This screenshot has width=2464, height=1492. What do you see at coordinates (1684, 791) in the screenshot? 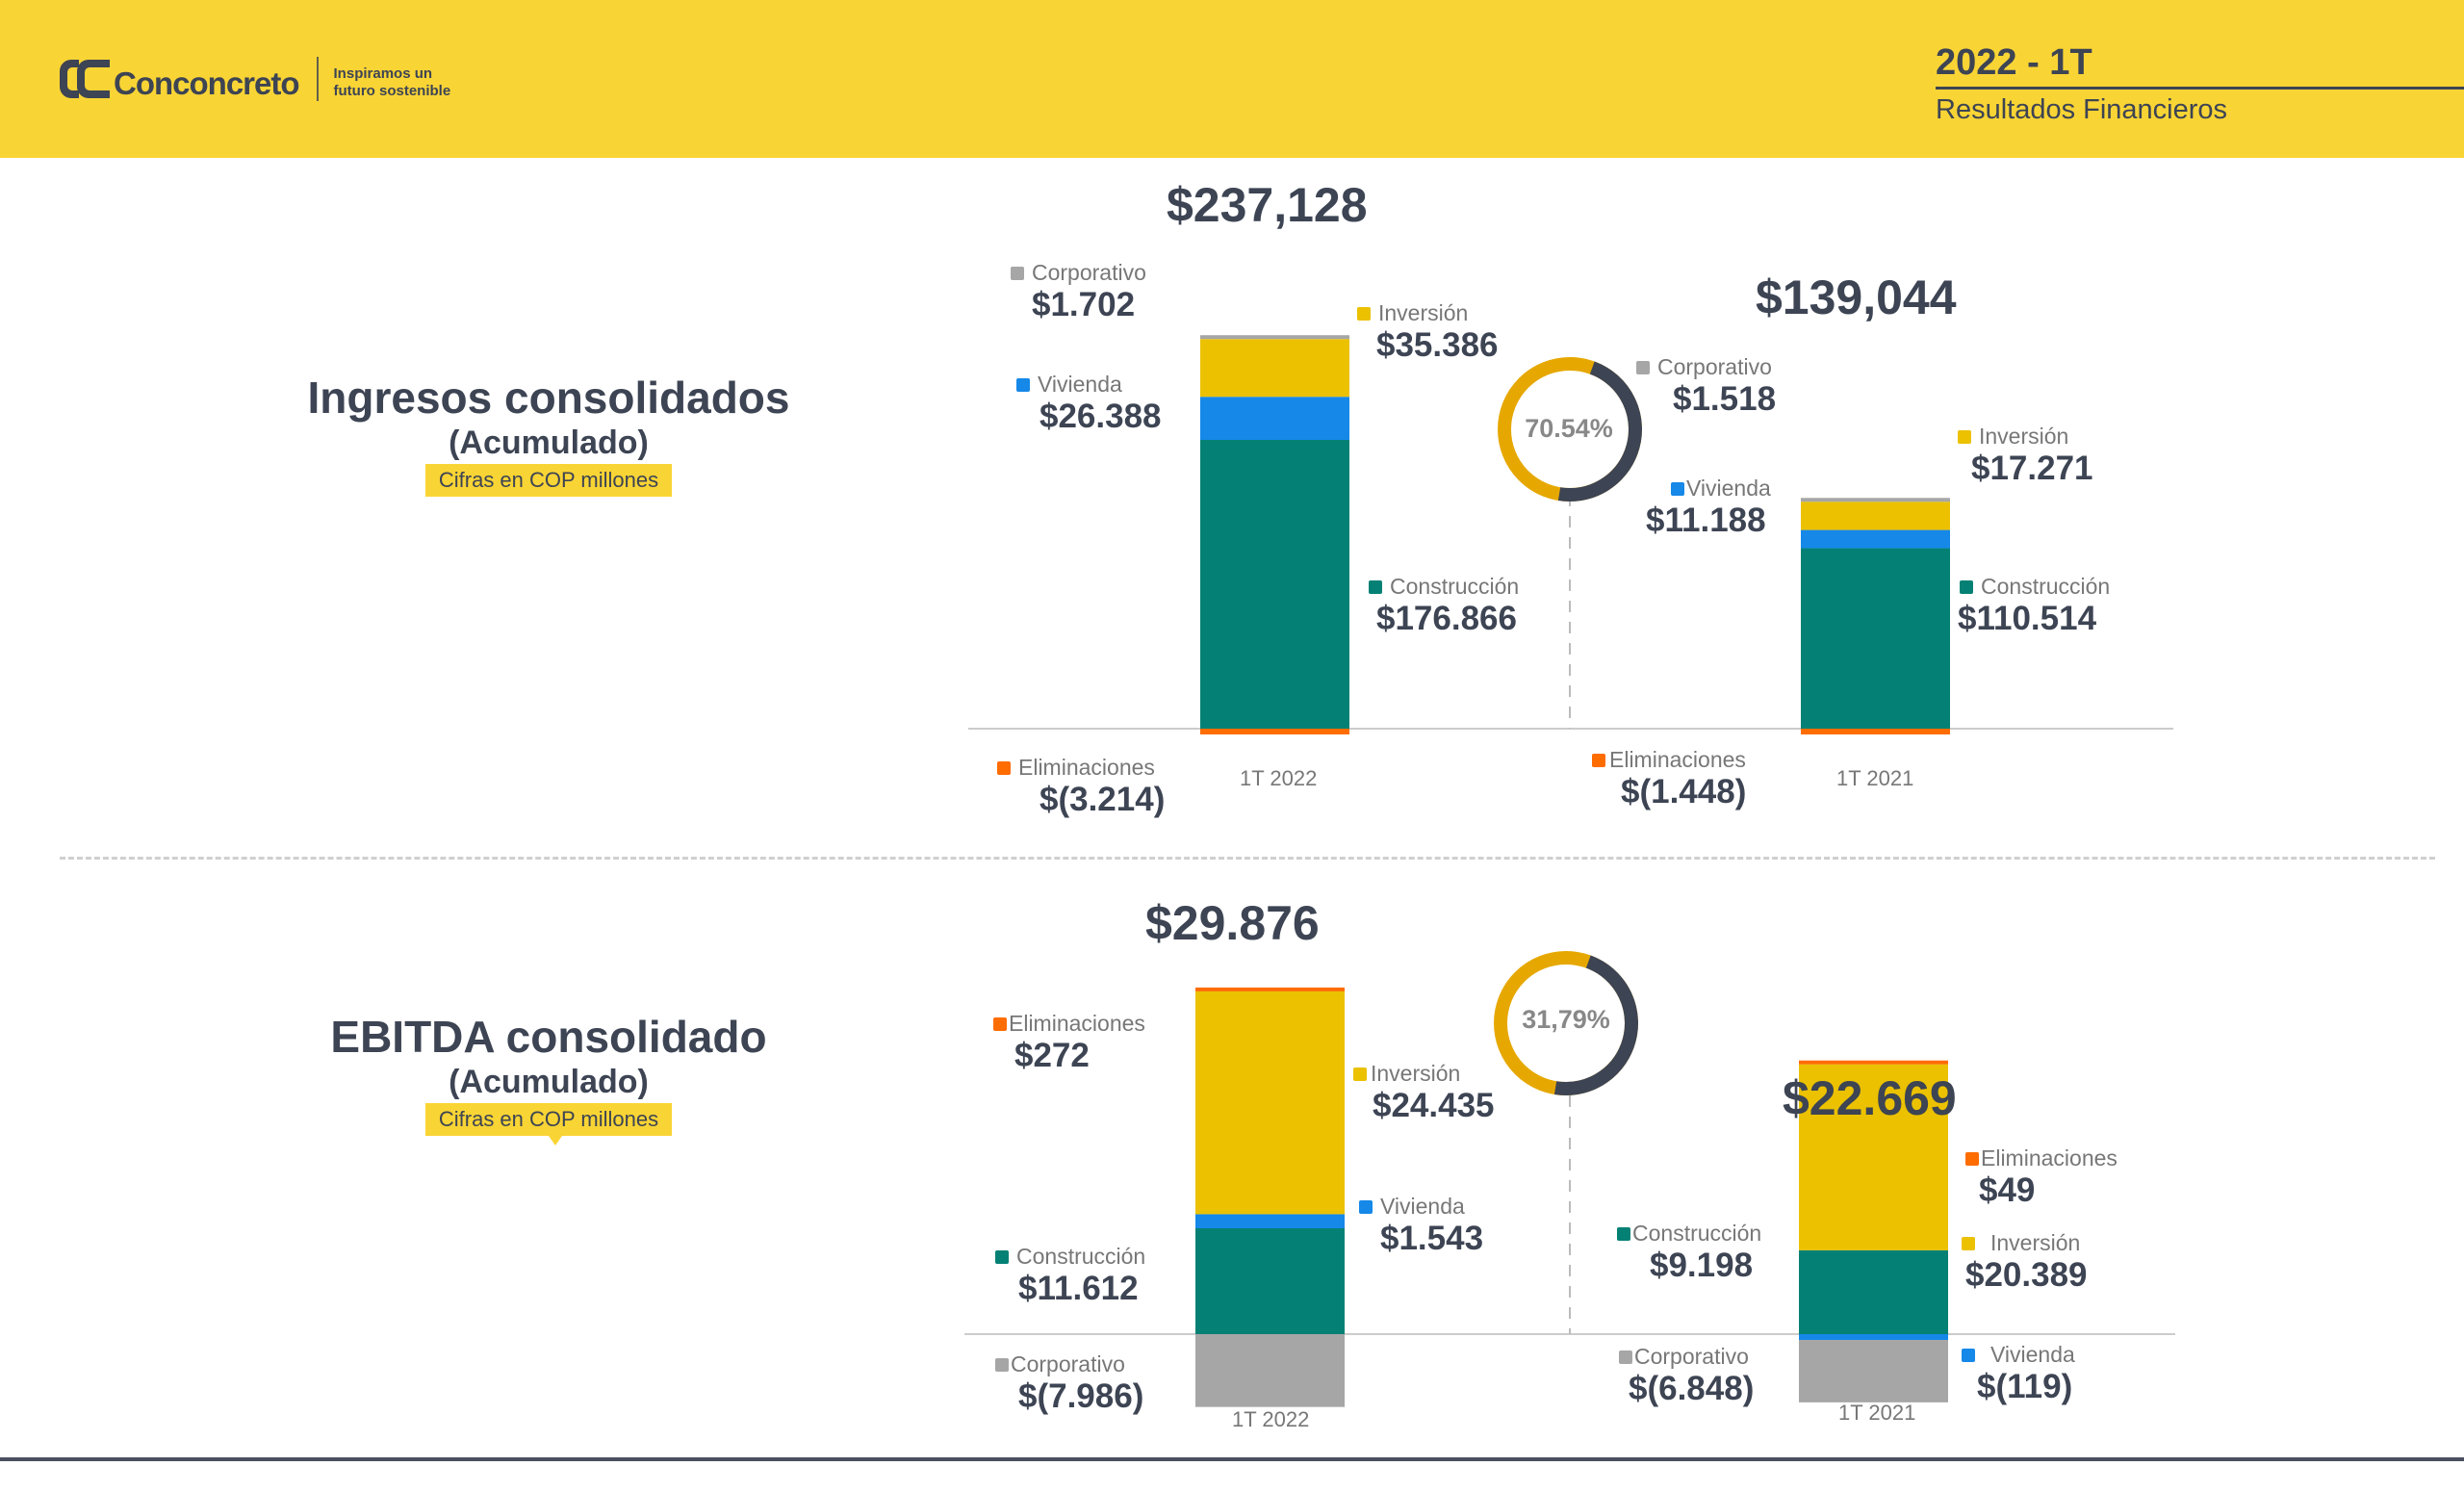
I see `segment-value: $(1.448)` at bounding box center [1684, 791].